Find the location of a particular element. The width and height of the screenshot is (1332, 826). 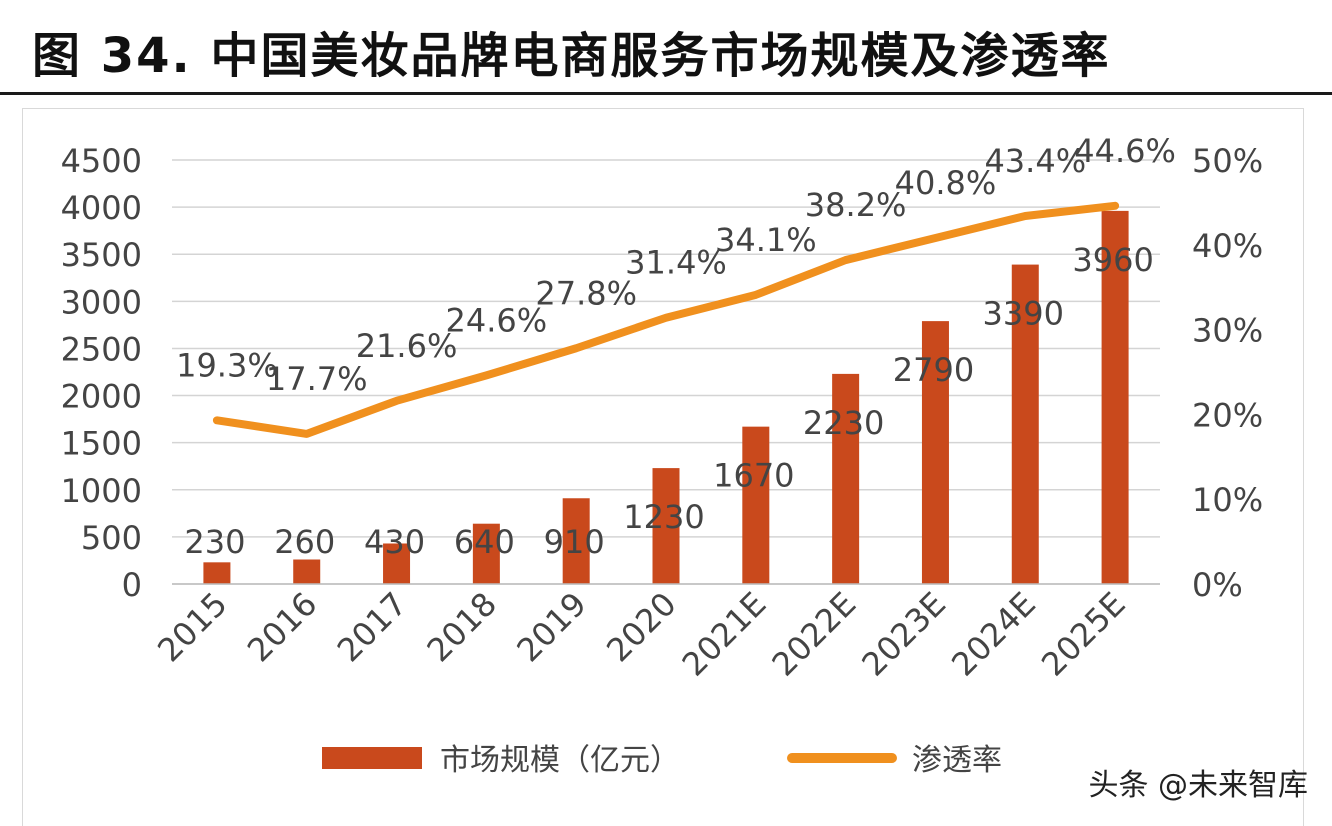

line-data-label: 31.4% is located at coordinates (676, 263).